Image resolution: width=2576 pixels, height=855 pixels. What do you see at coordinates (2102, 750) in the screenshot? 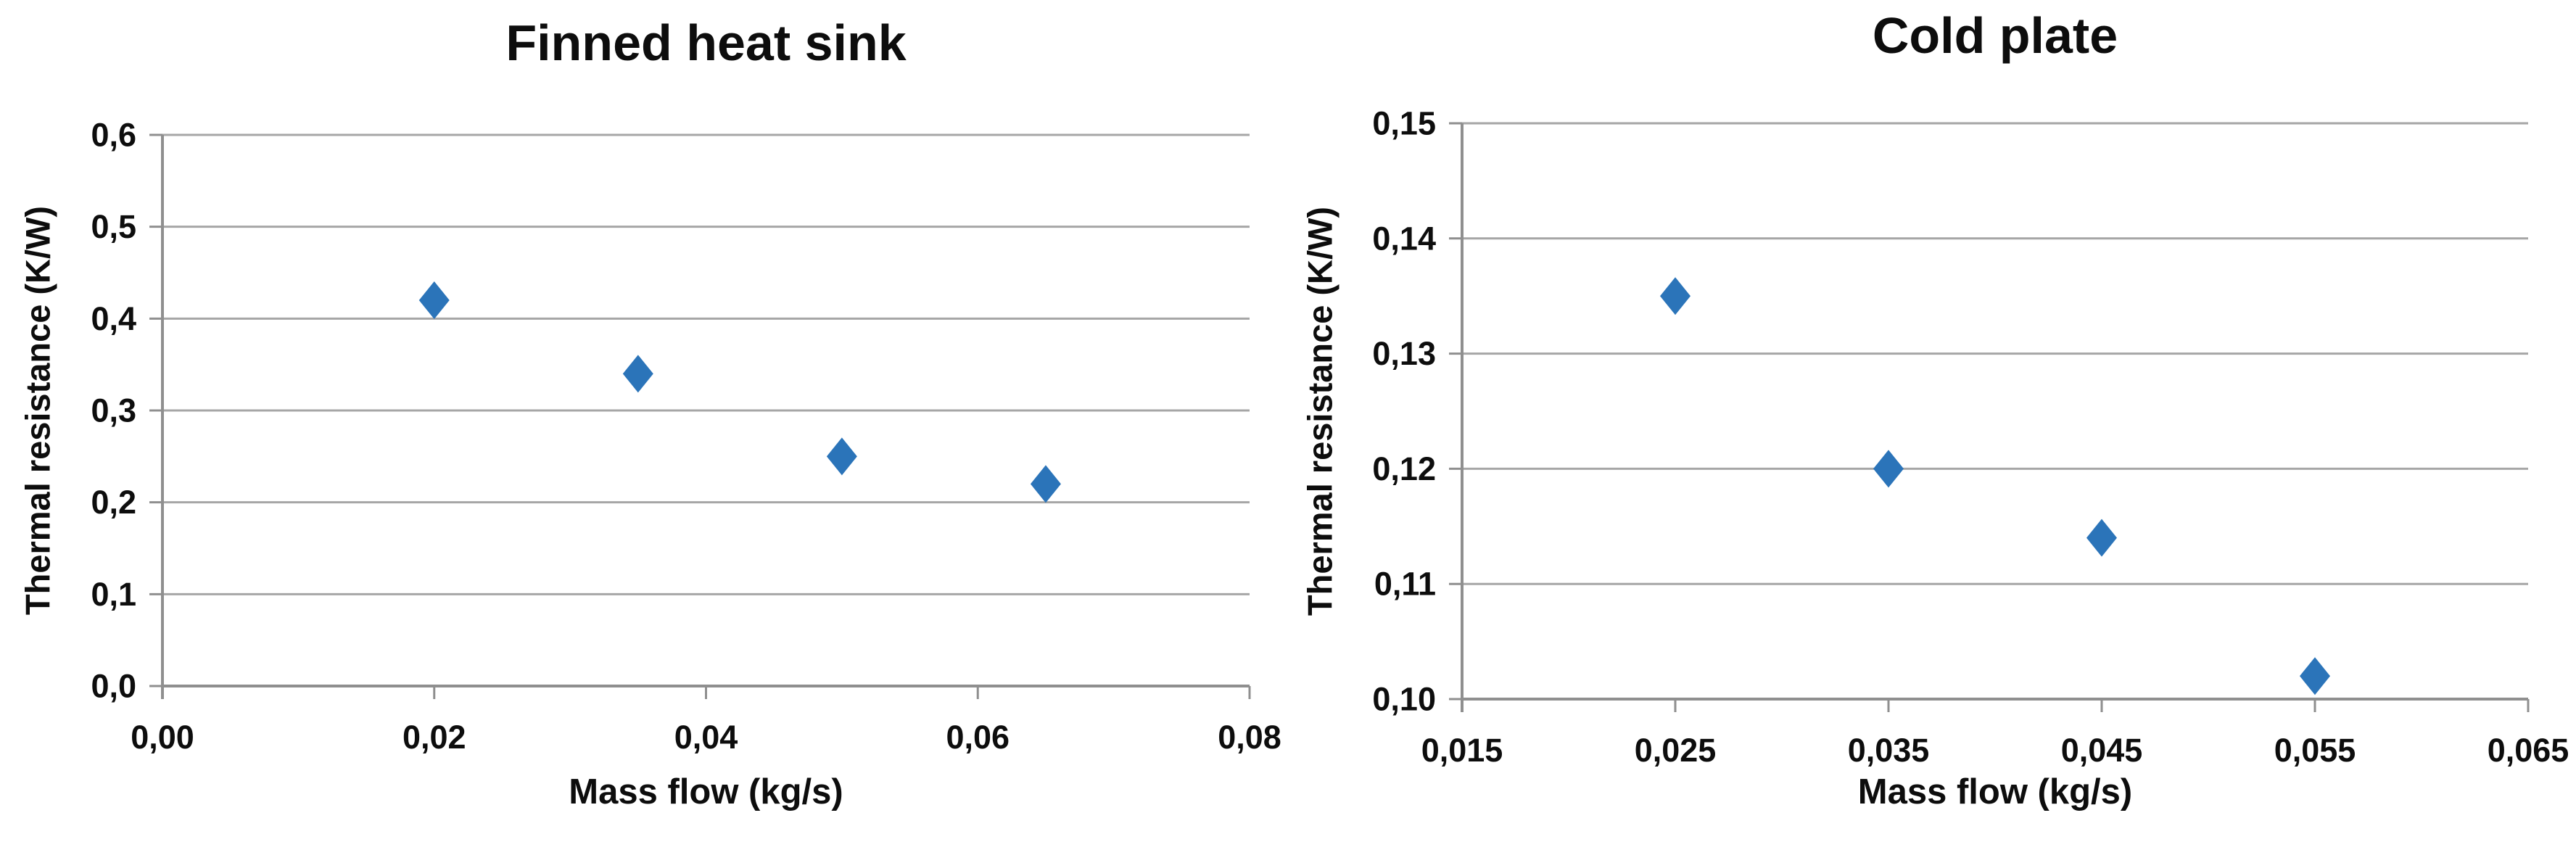
I see `x-tick-label: 0,045` at bounding box center [2102, 750].